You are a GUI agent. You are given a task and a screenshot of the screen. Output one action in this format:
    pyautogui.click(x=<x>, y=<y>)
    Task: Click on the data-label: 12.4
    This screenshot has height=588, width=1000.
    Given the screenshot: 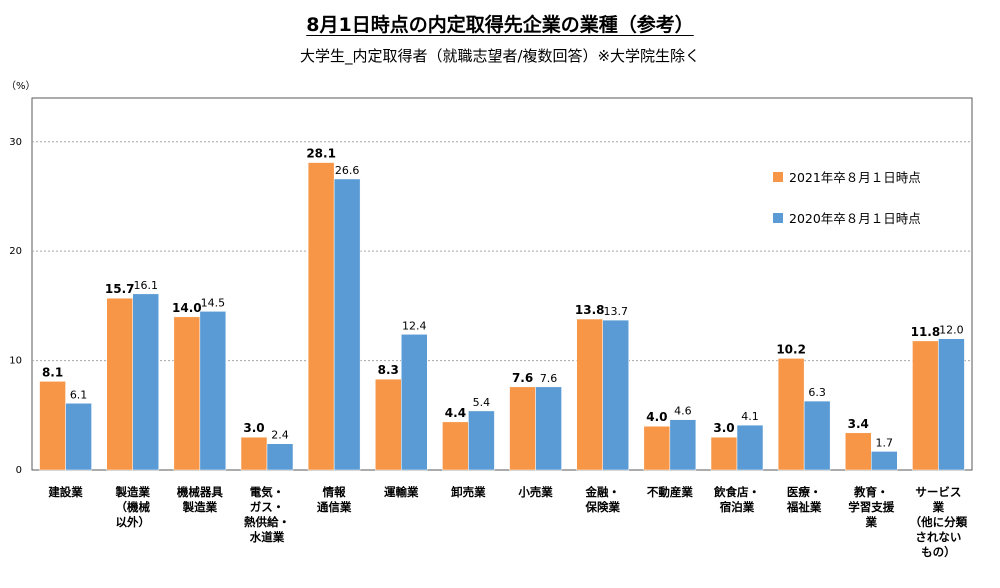 What is the action you would take?
    pyautogui.click(x=414, y=325)
    